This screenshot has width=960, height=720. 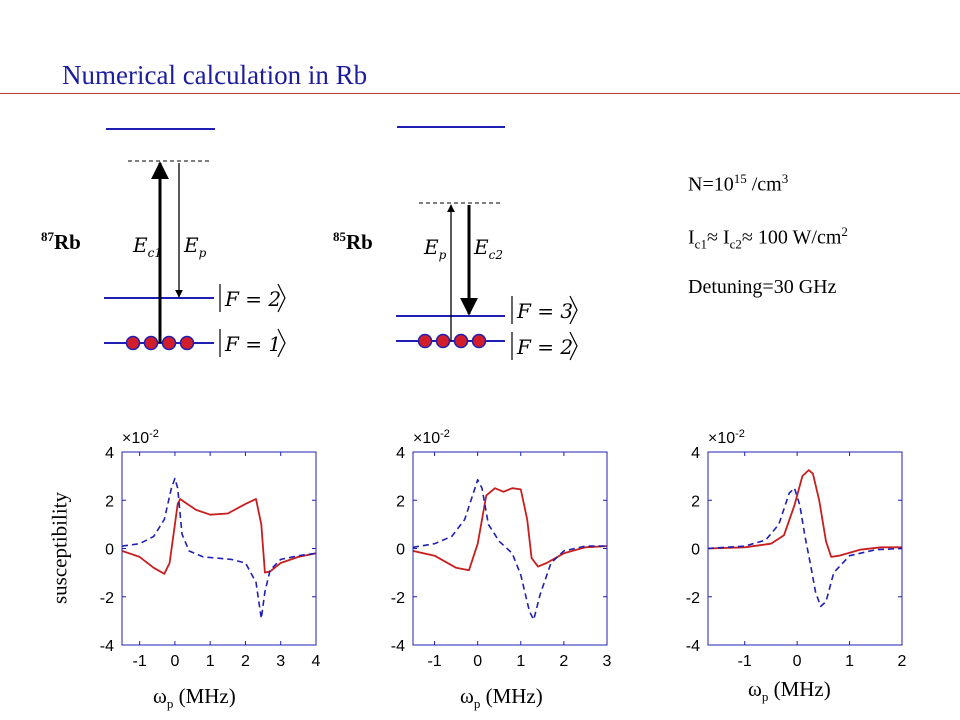 I want to click on susceptibility-plot-rb85: -1 0 1 2 3 -4 -2 0 2 4 ×10⁻², so click(x=501, y=549).